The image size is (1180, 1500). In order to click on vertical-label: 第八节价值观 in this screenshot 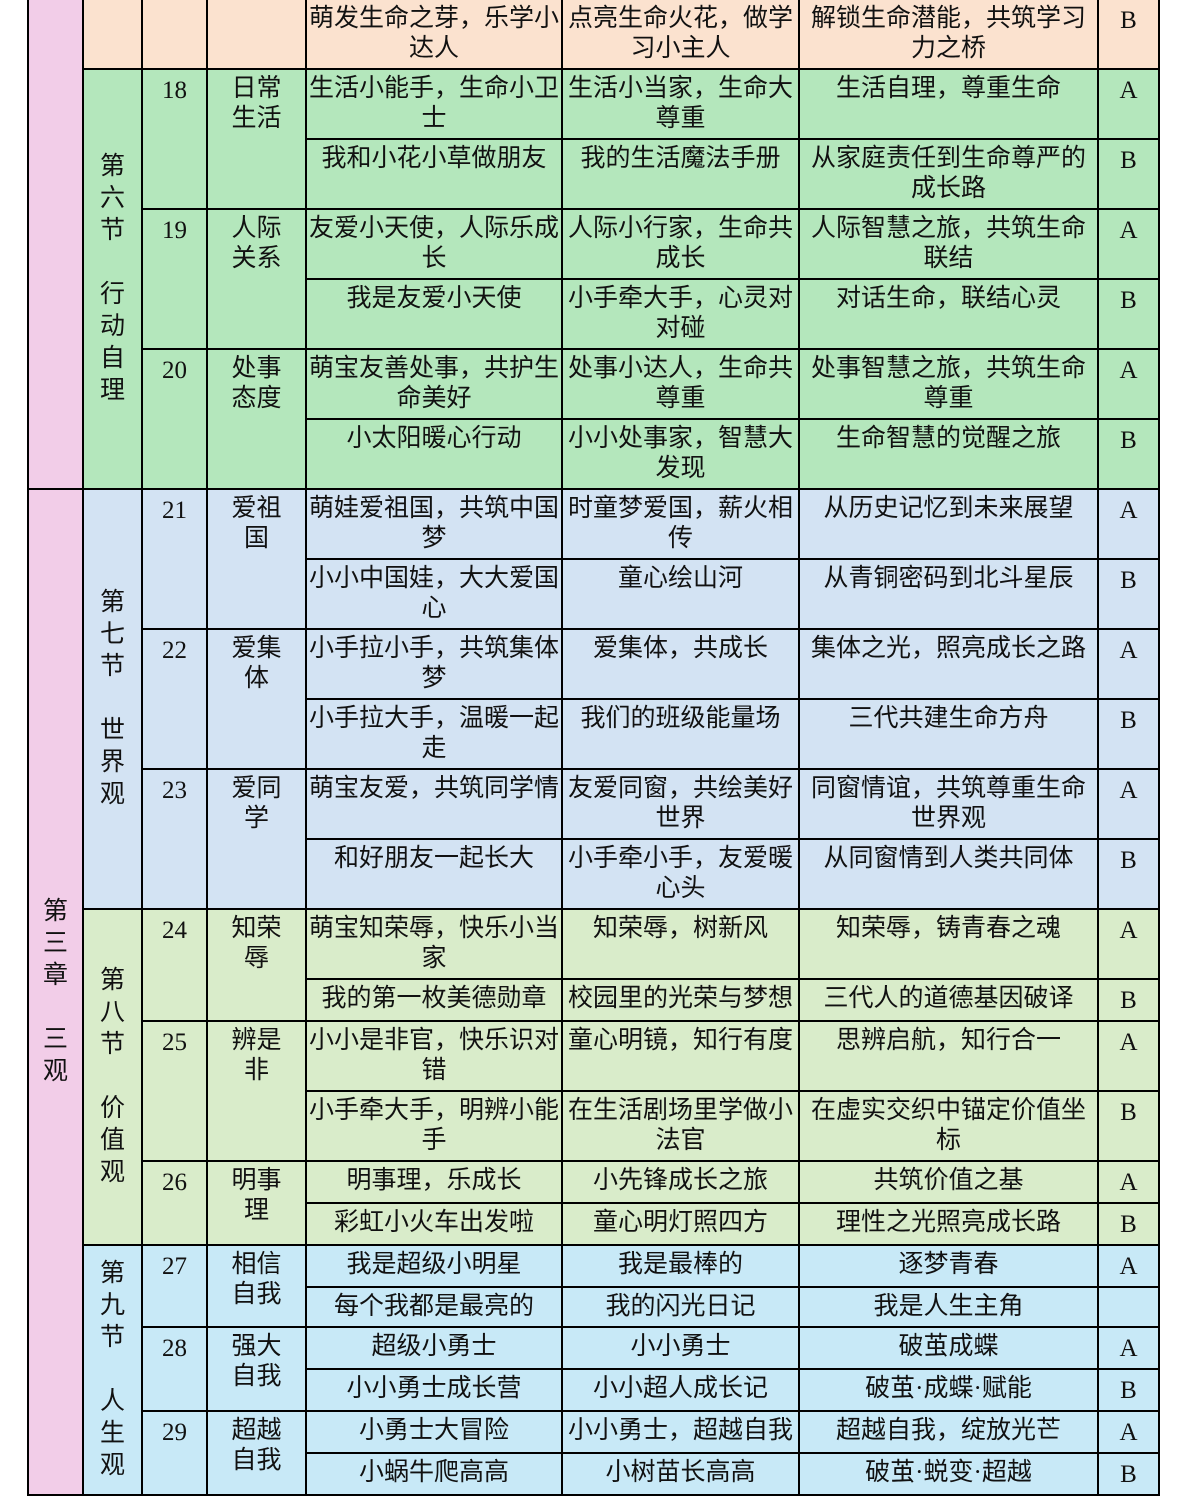, I will do `click(112, 1076)`.